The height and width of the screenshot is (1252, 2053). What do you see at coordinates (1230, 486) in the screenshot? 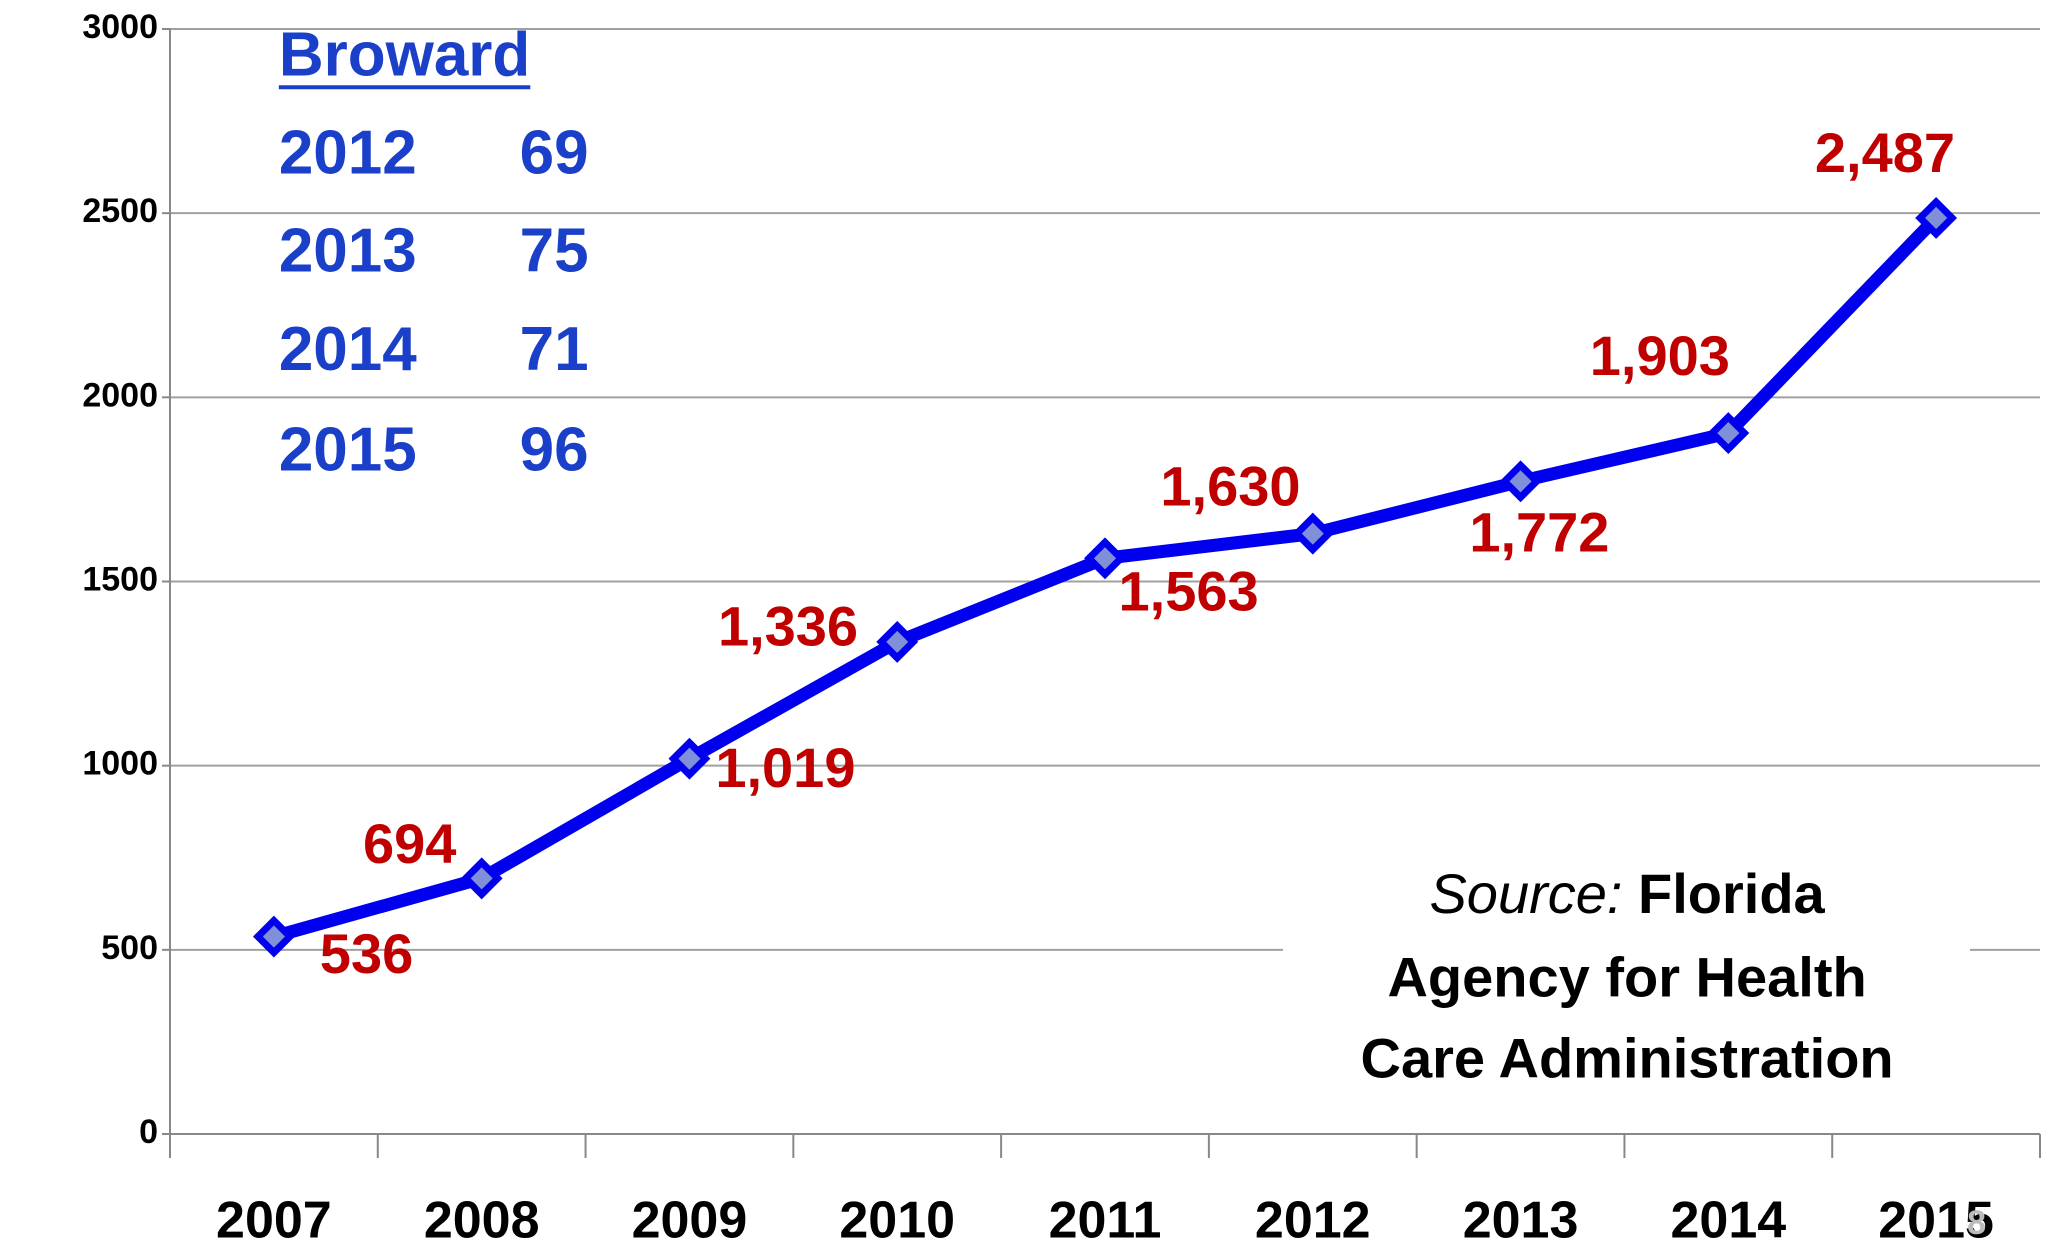
I see `data-label: 1,630` at bounding box center [1230, 486].